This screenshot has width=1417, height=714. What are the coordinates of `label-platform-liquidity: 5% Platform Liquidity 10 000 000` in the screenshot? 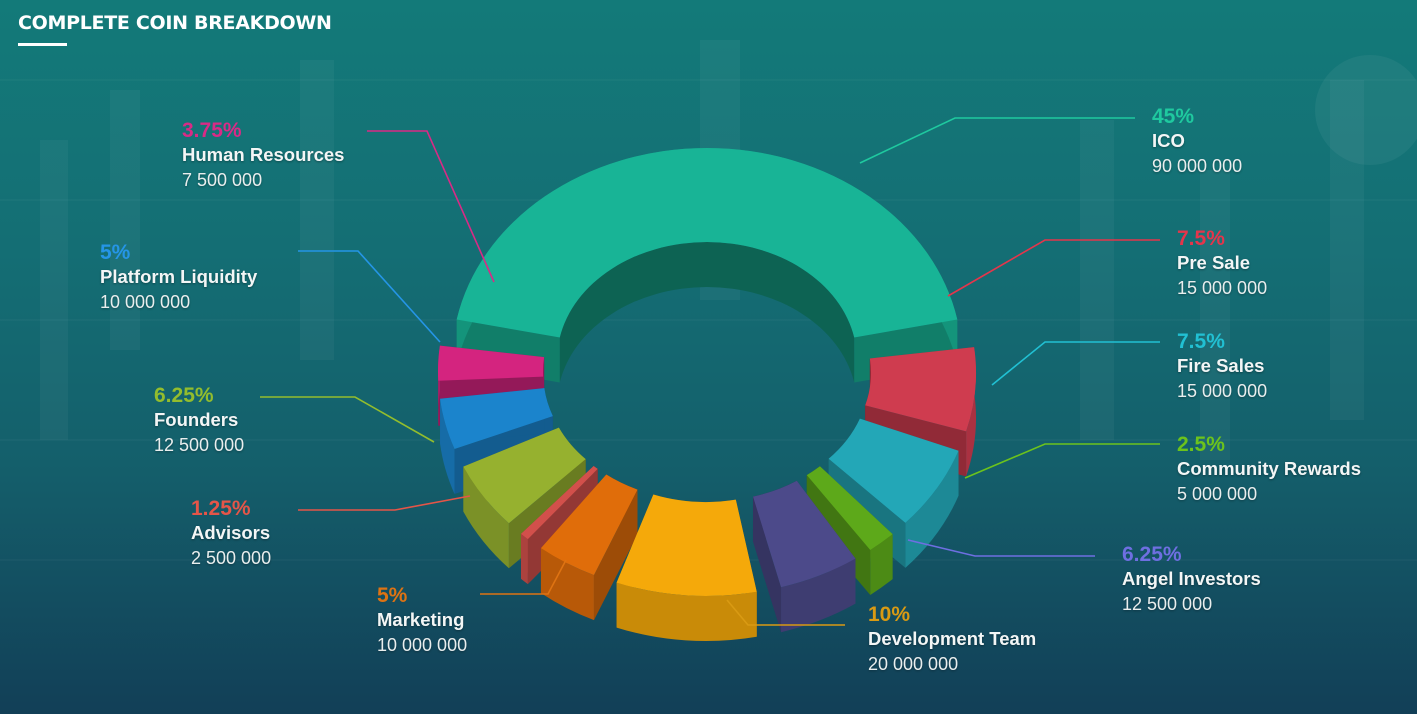 It's located at (178, 276).